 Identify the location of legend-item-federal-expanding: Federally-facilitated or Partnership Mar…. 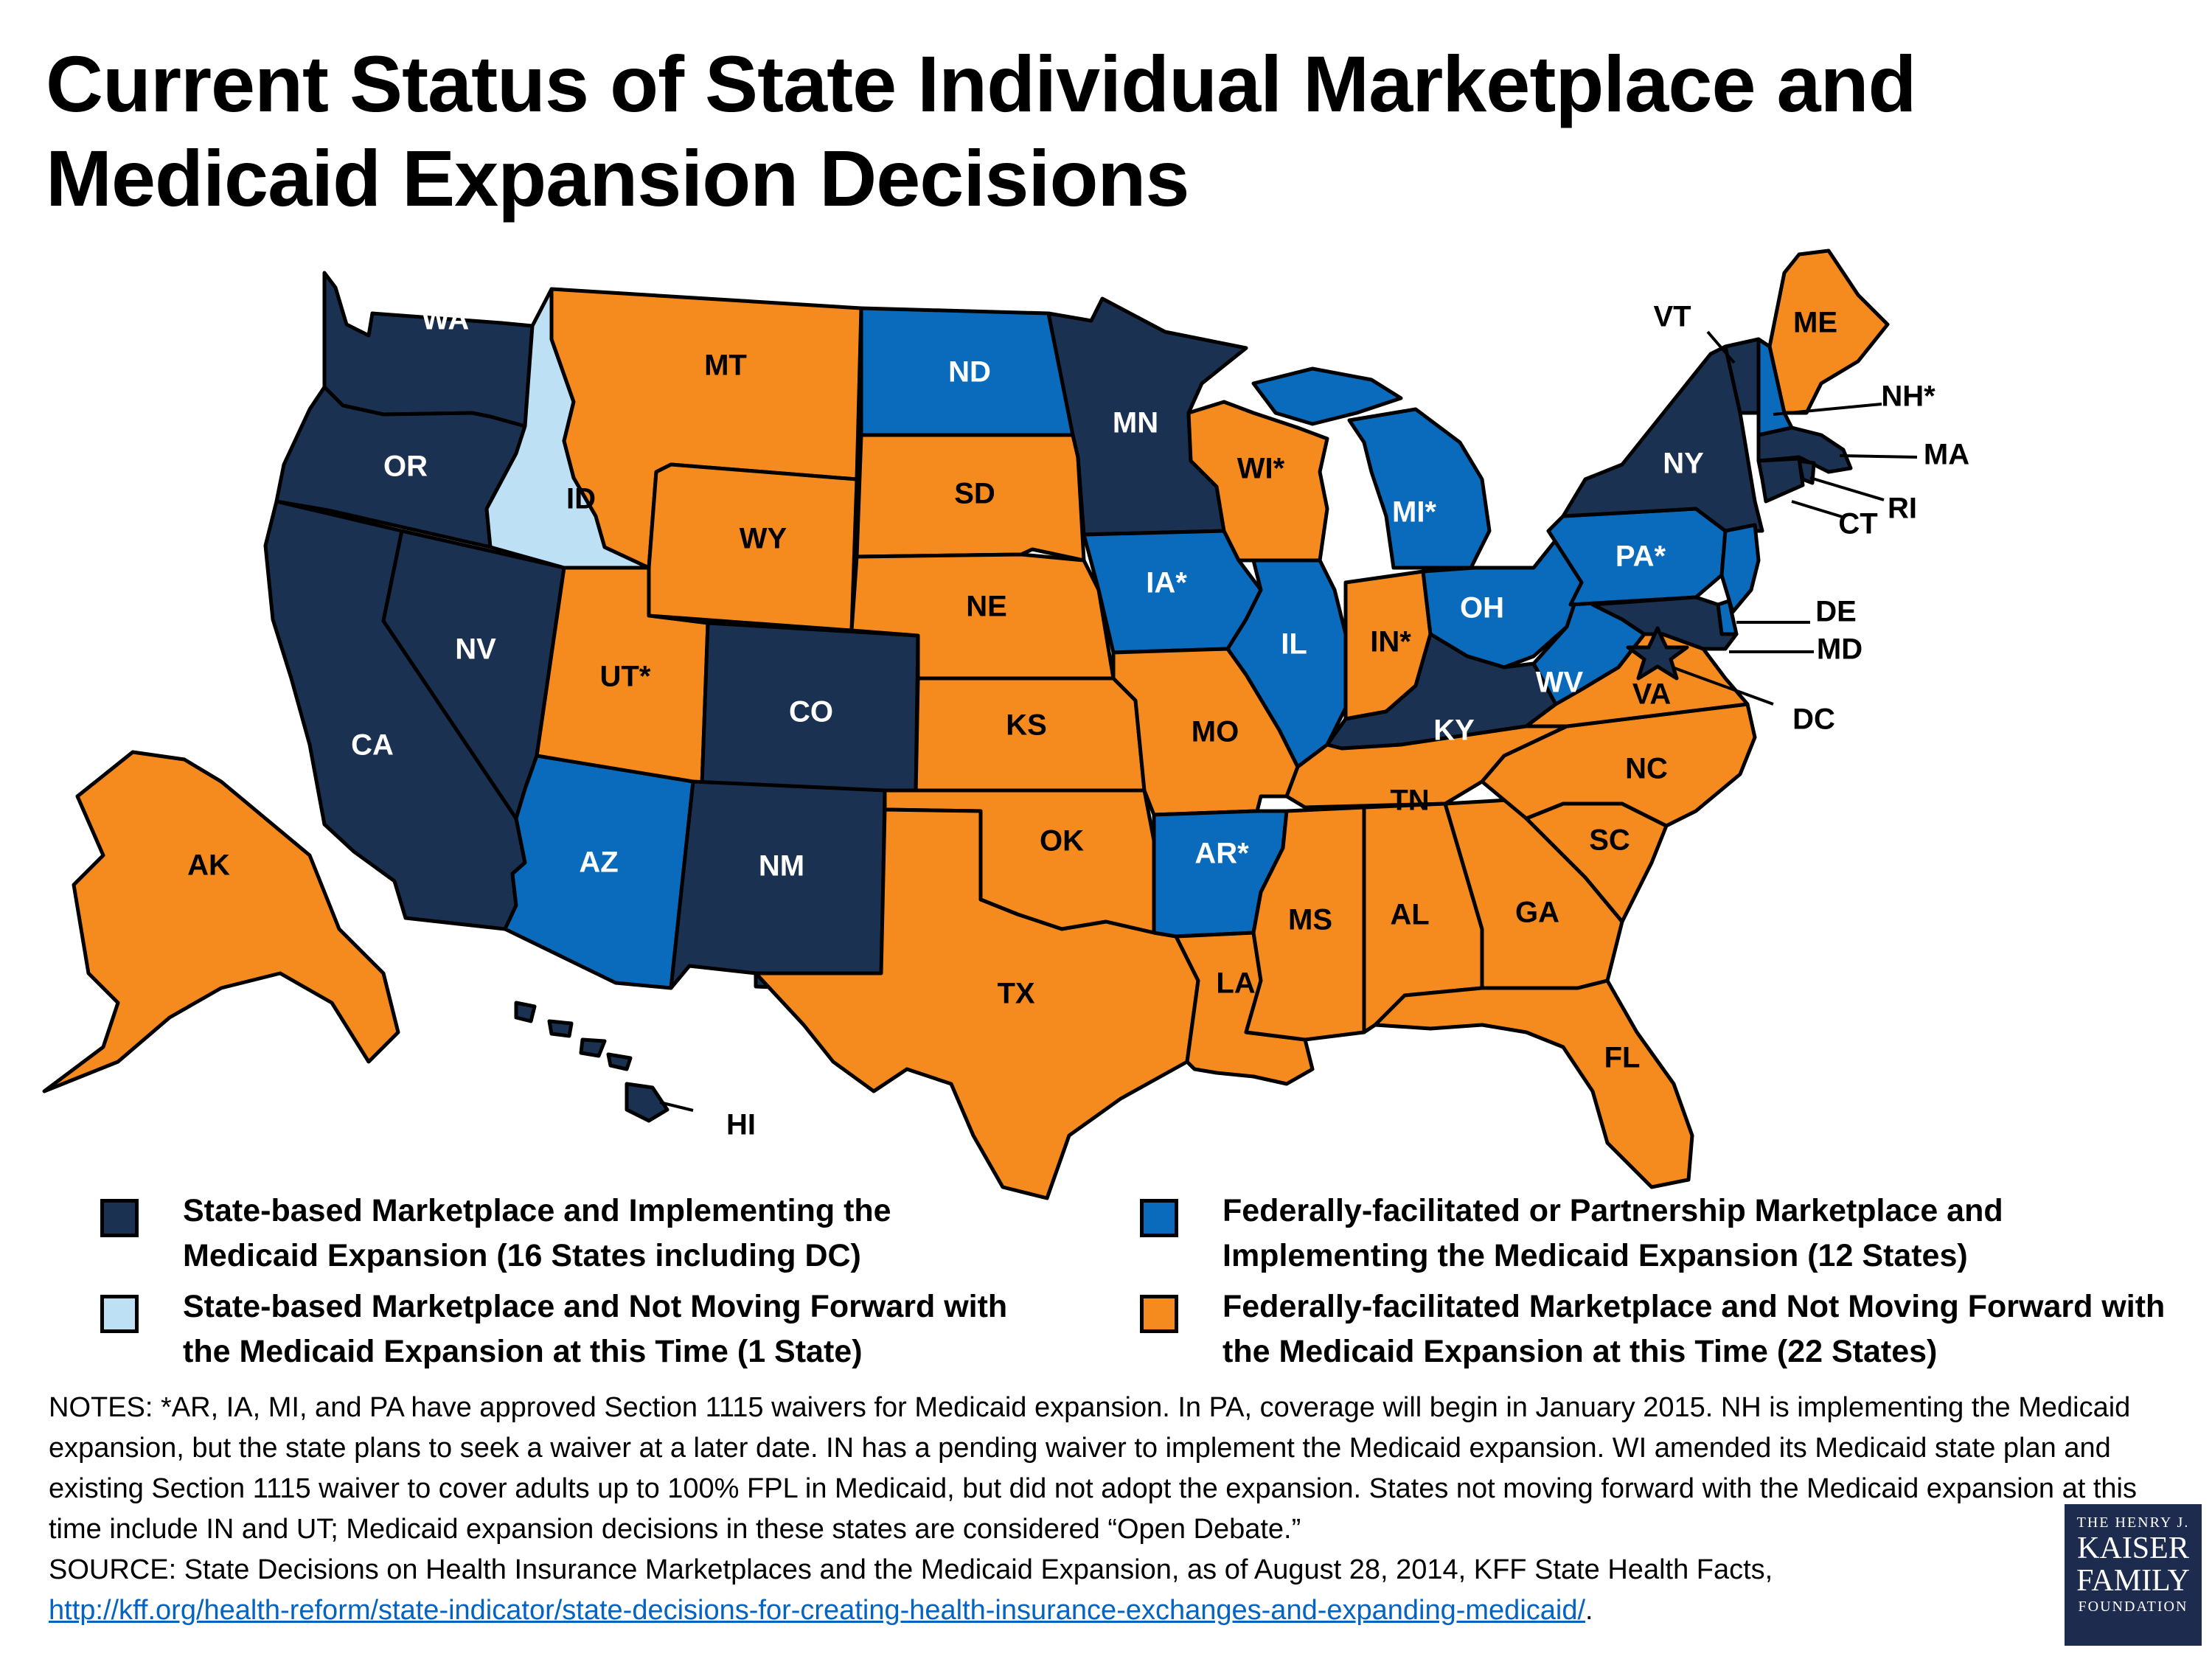
(1616, 1234).